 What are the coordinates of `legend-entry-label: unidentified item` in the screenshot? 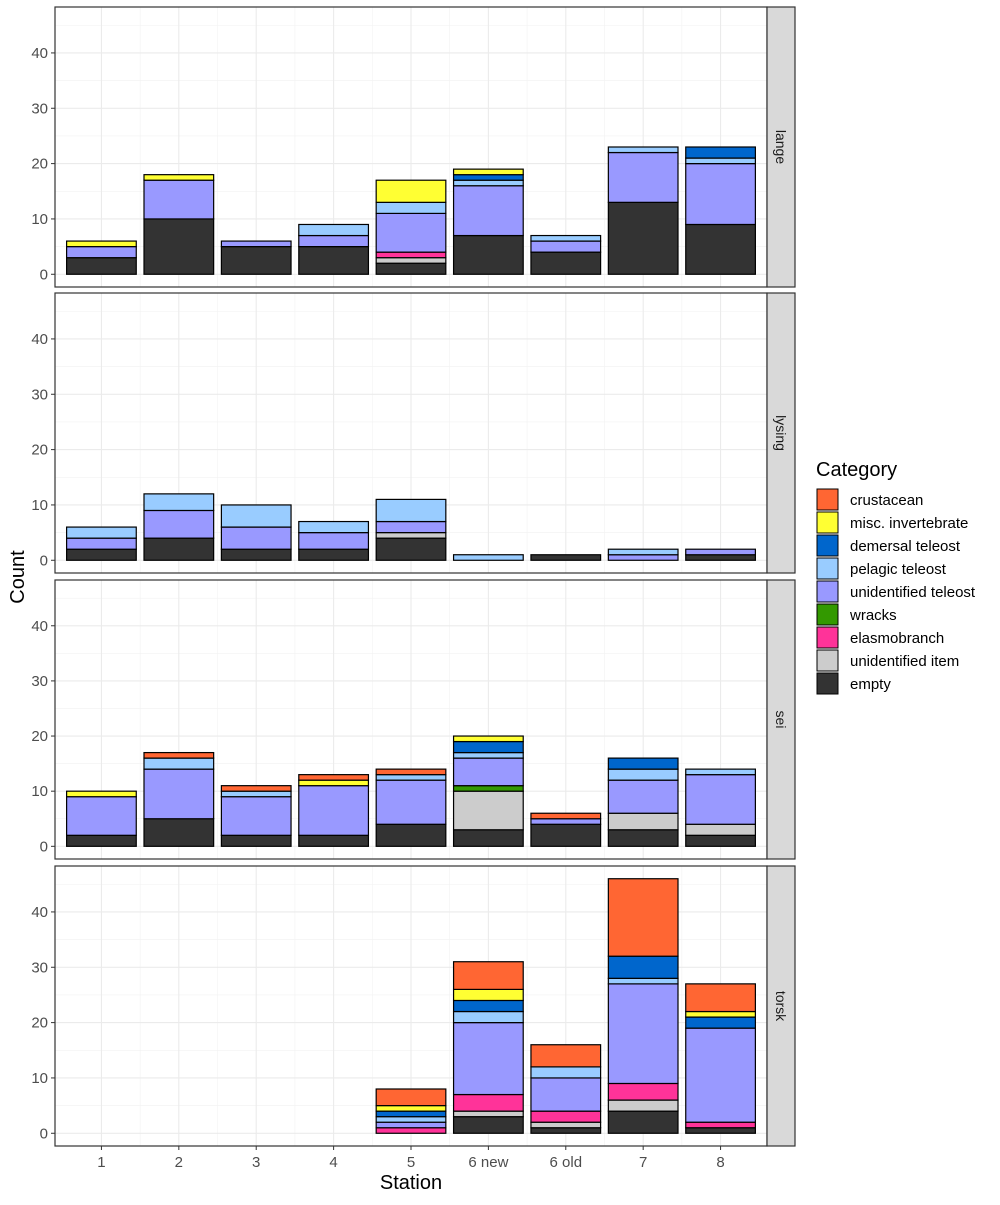 It's located at (904, 661).